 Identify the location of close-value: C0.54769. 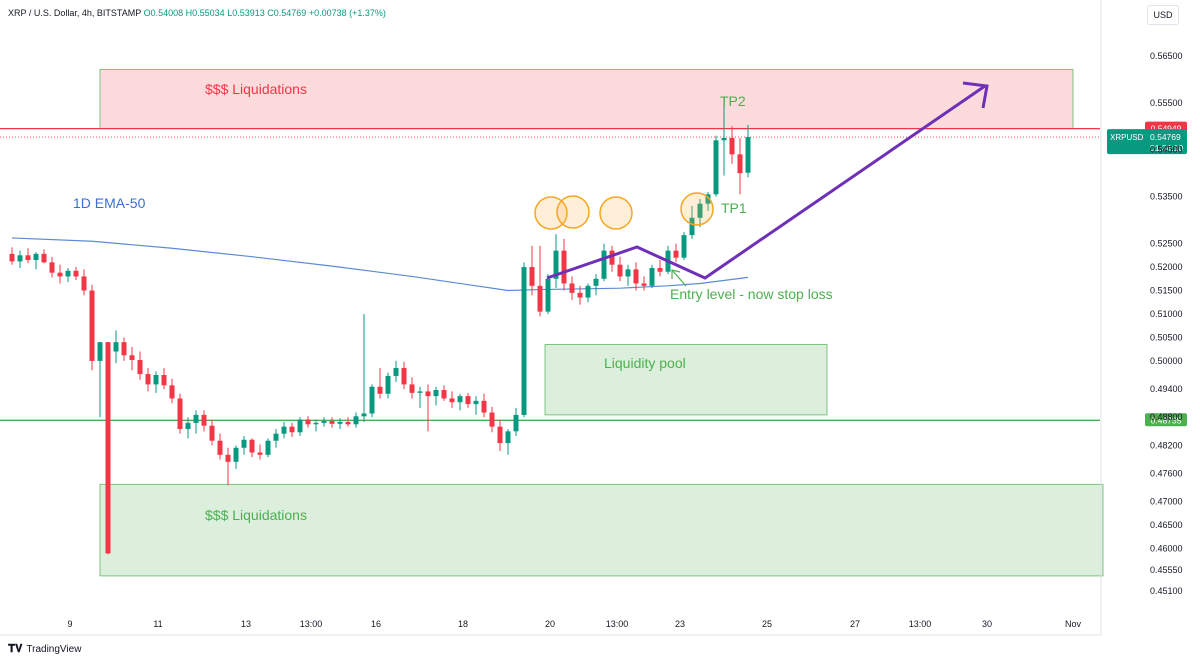
(287, 13).